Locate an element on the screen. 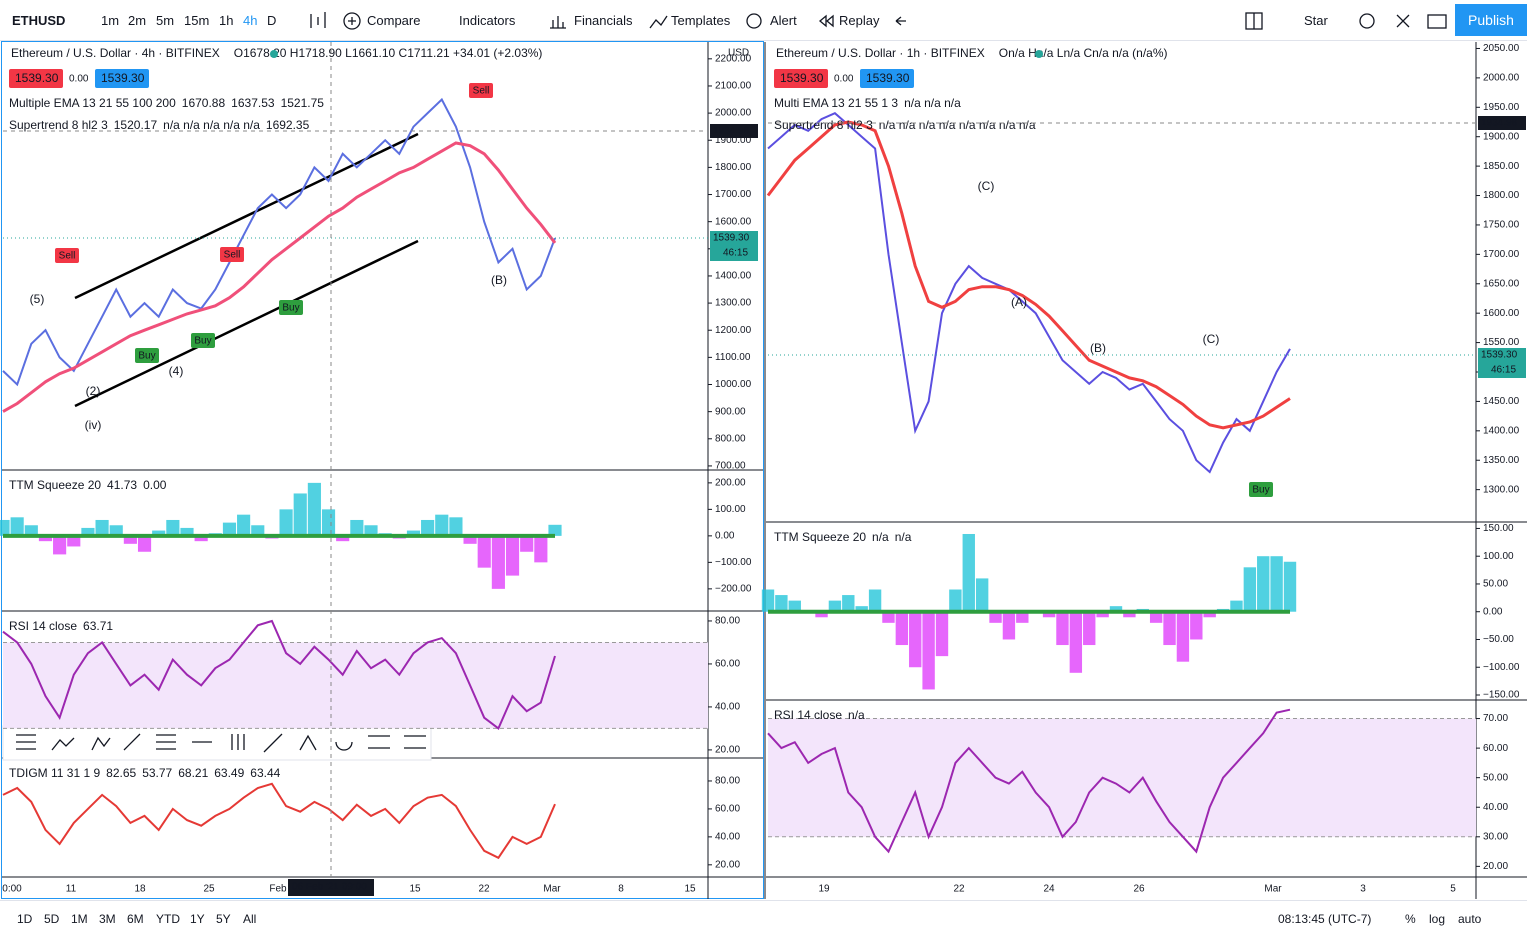 This screenshot has height=940, width=1527. clock: 08:13:45 (UTC-7) is located at coordinates (1325, 919).